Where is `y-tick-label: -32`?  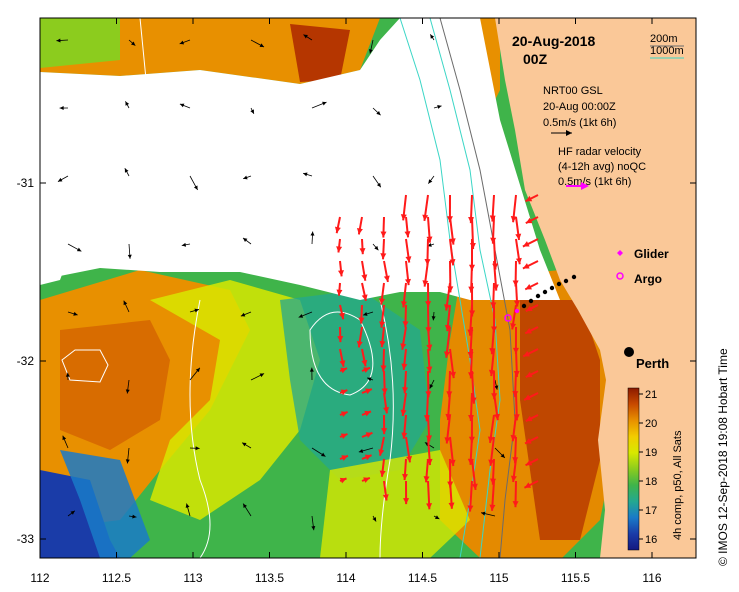
y-tick-label: -32 is located at coordinates (26, 361).